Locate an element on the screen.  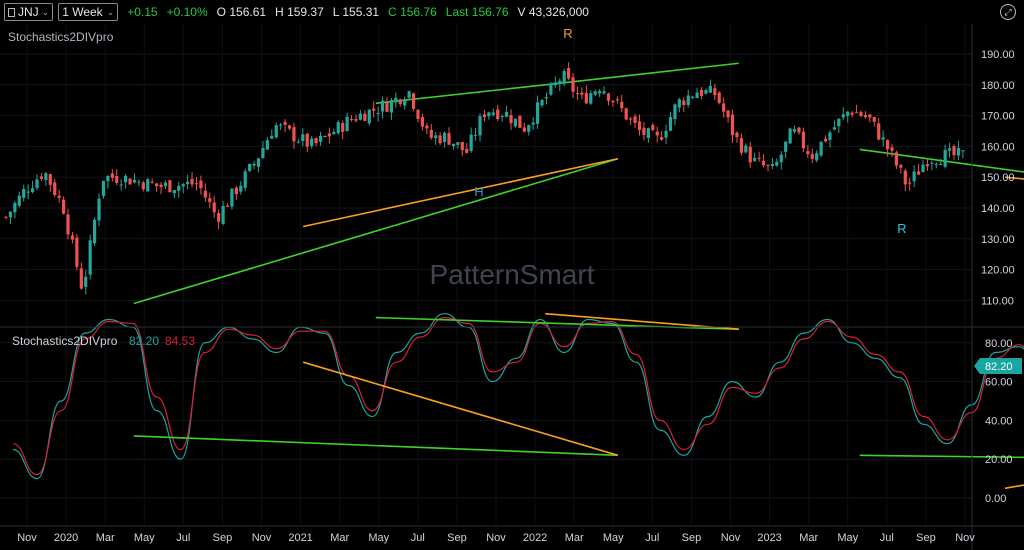
price-trendline-orange is located at coordinates (460, 192).